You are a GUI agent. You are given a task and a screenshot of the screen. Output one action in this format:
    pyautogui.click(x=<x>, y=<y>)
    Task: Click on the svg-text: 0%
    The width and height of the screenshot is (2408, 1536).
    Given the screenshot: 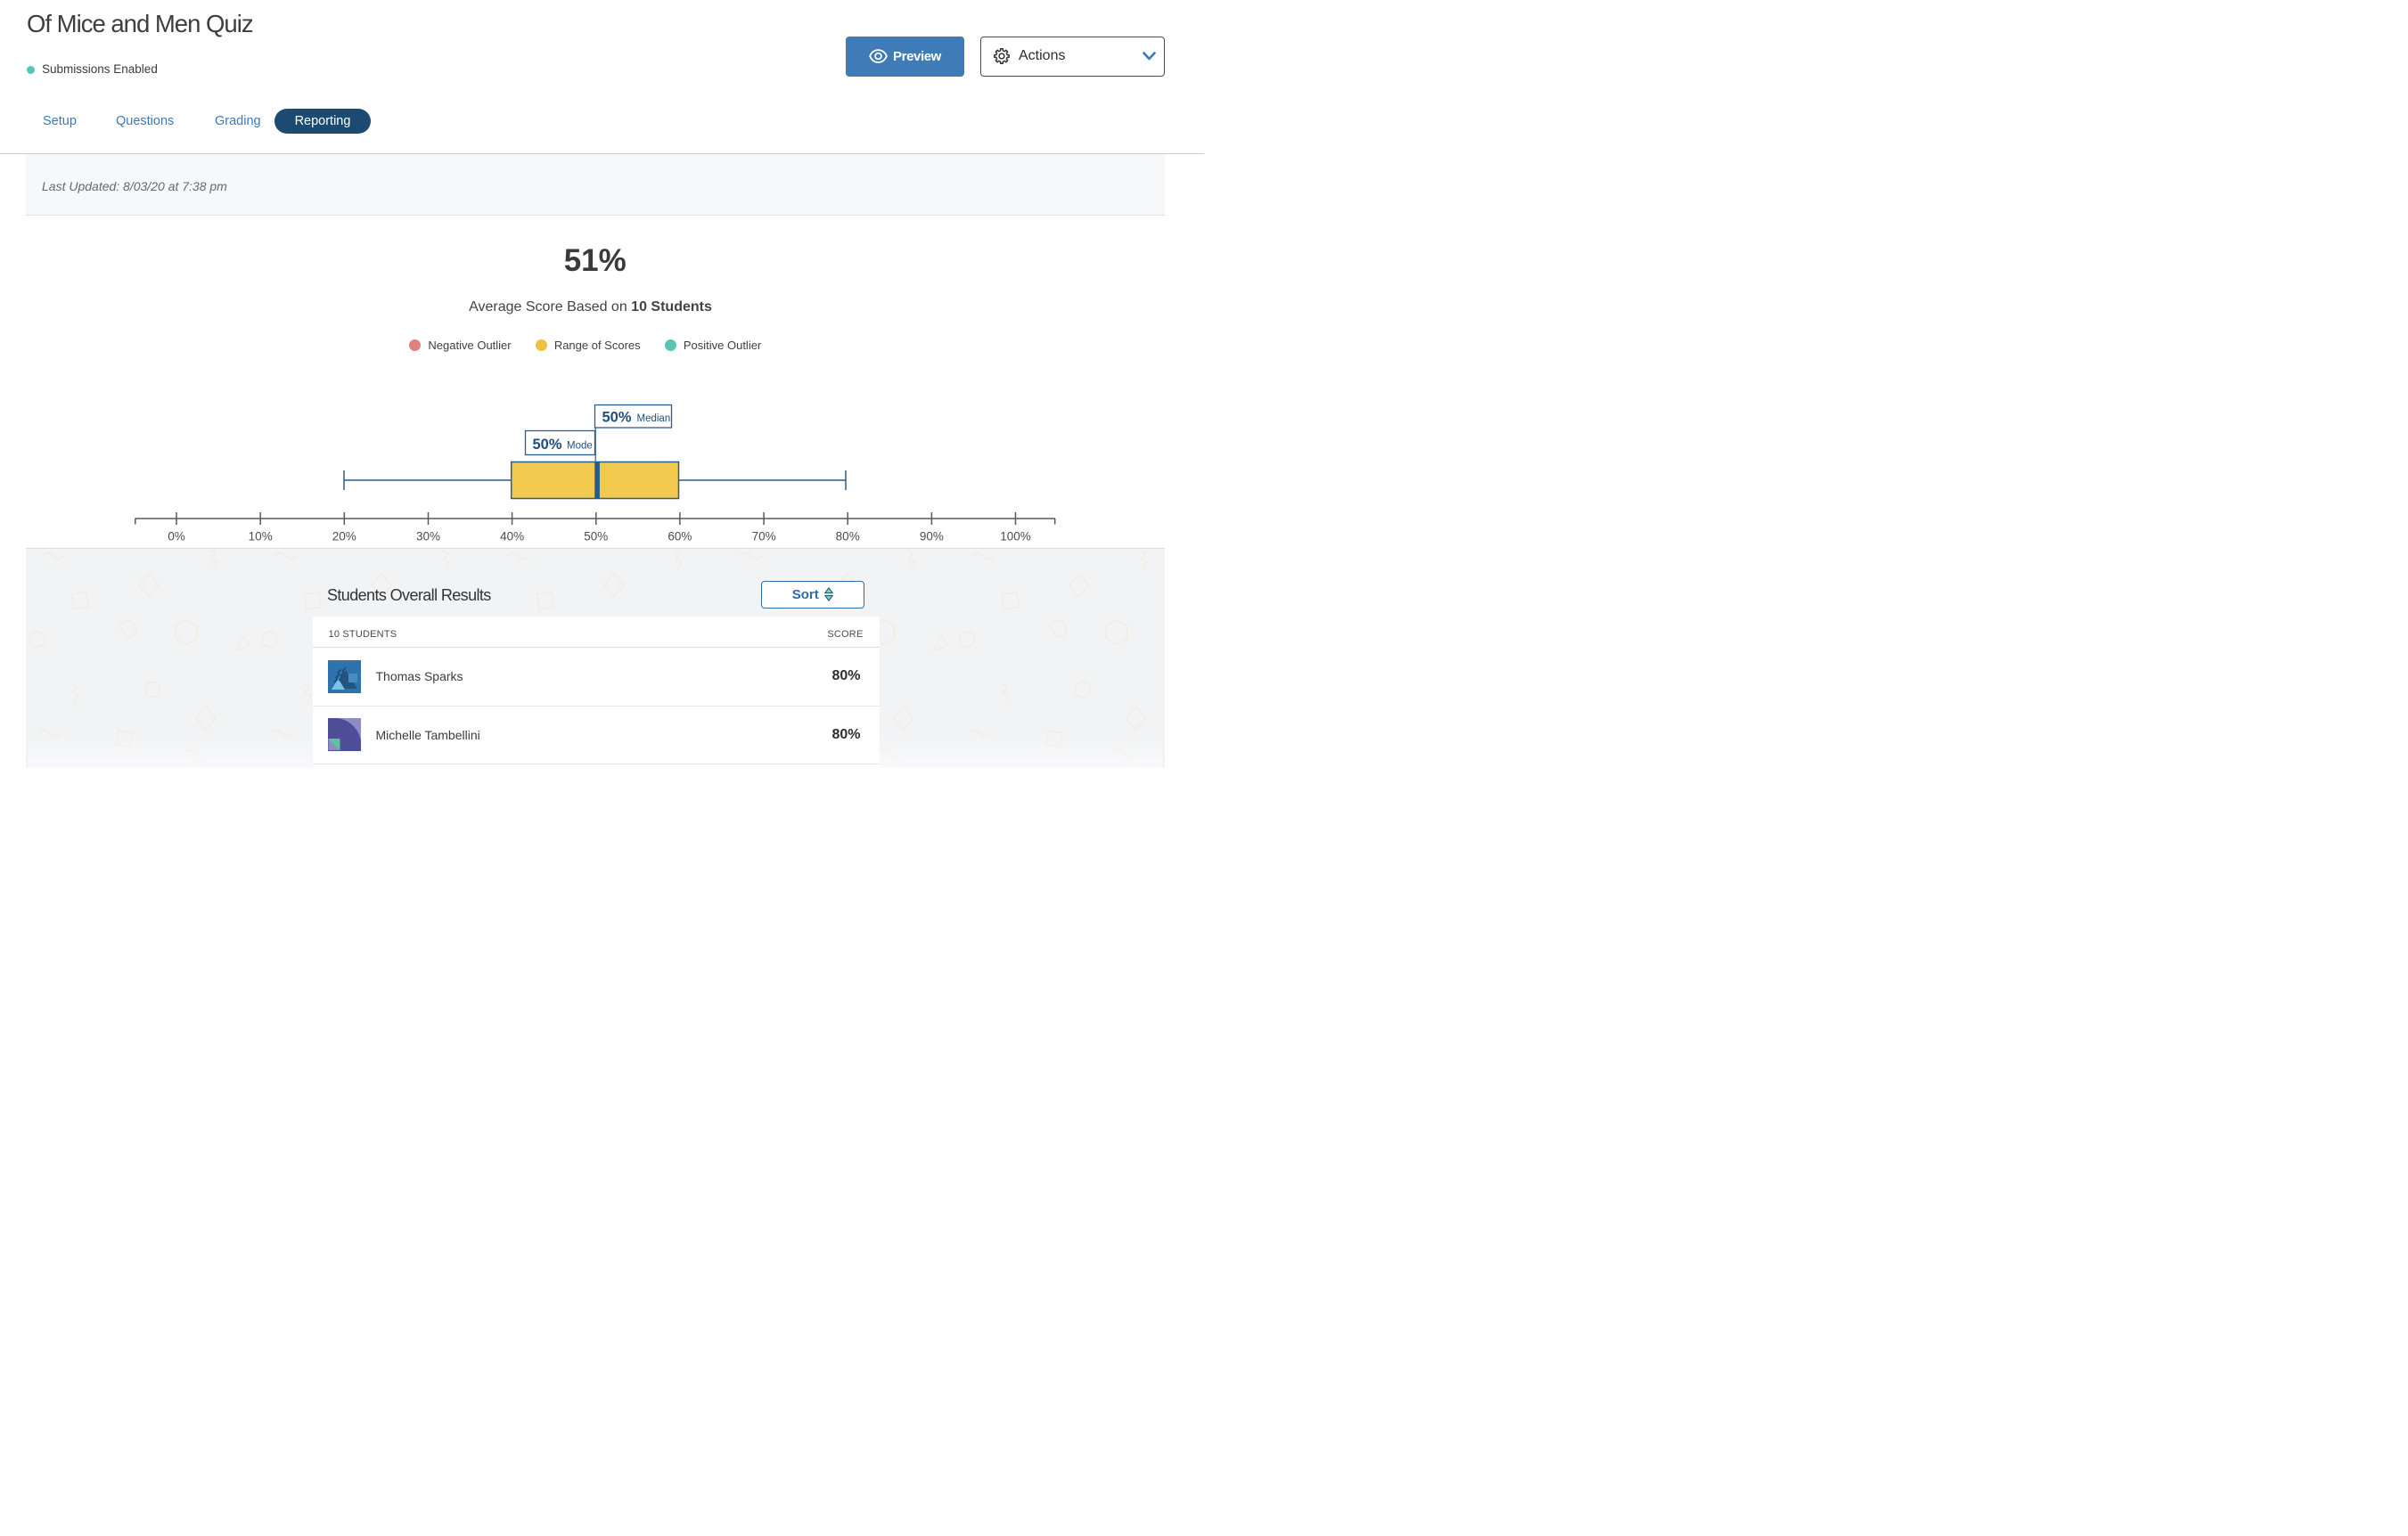 What is the action you would take?
    pyautogui.click(x=176, y=536)
    